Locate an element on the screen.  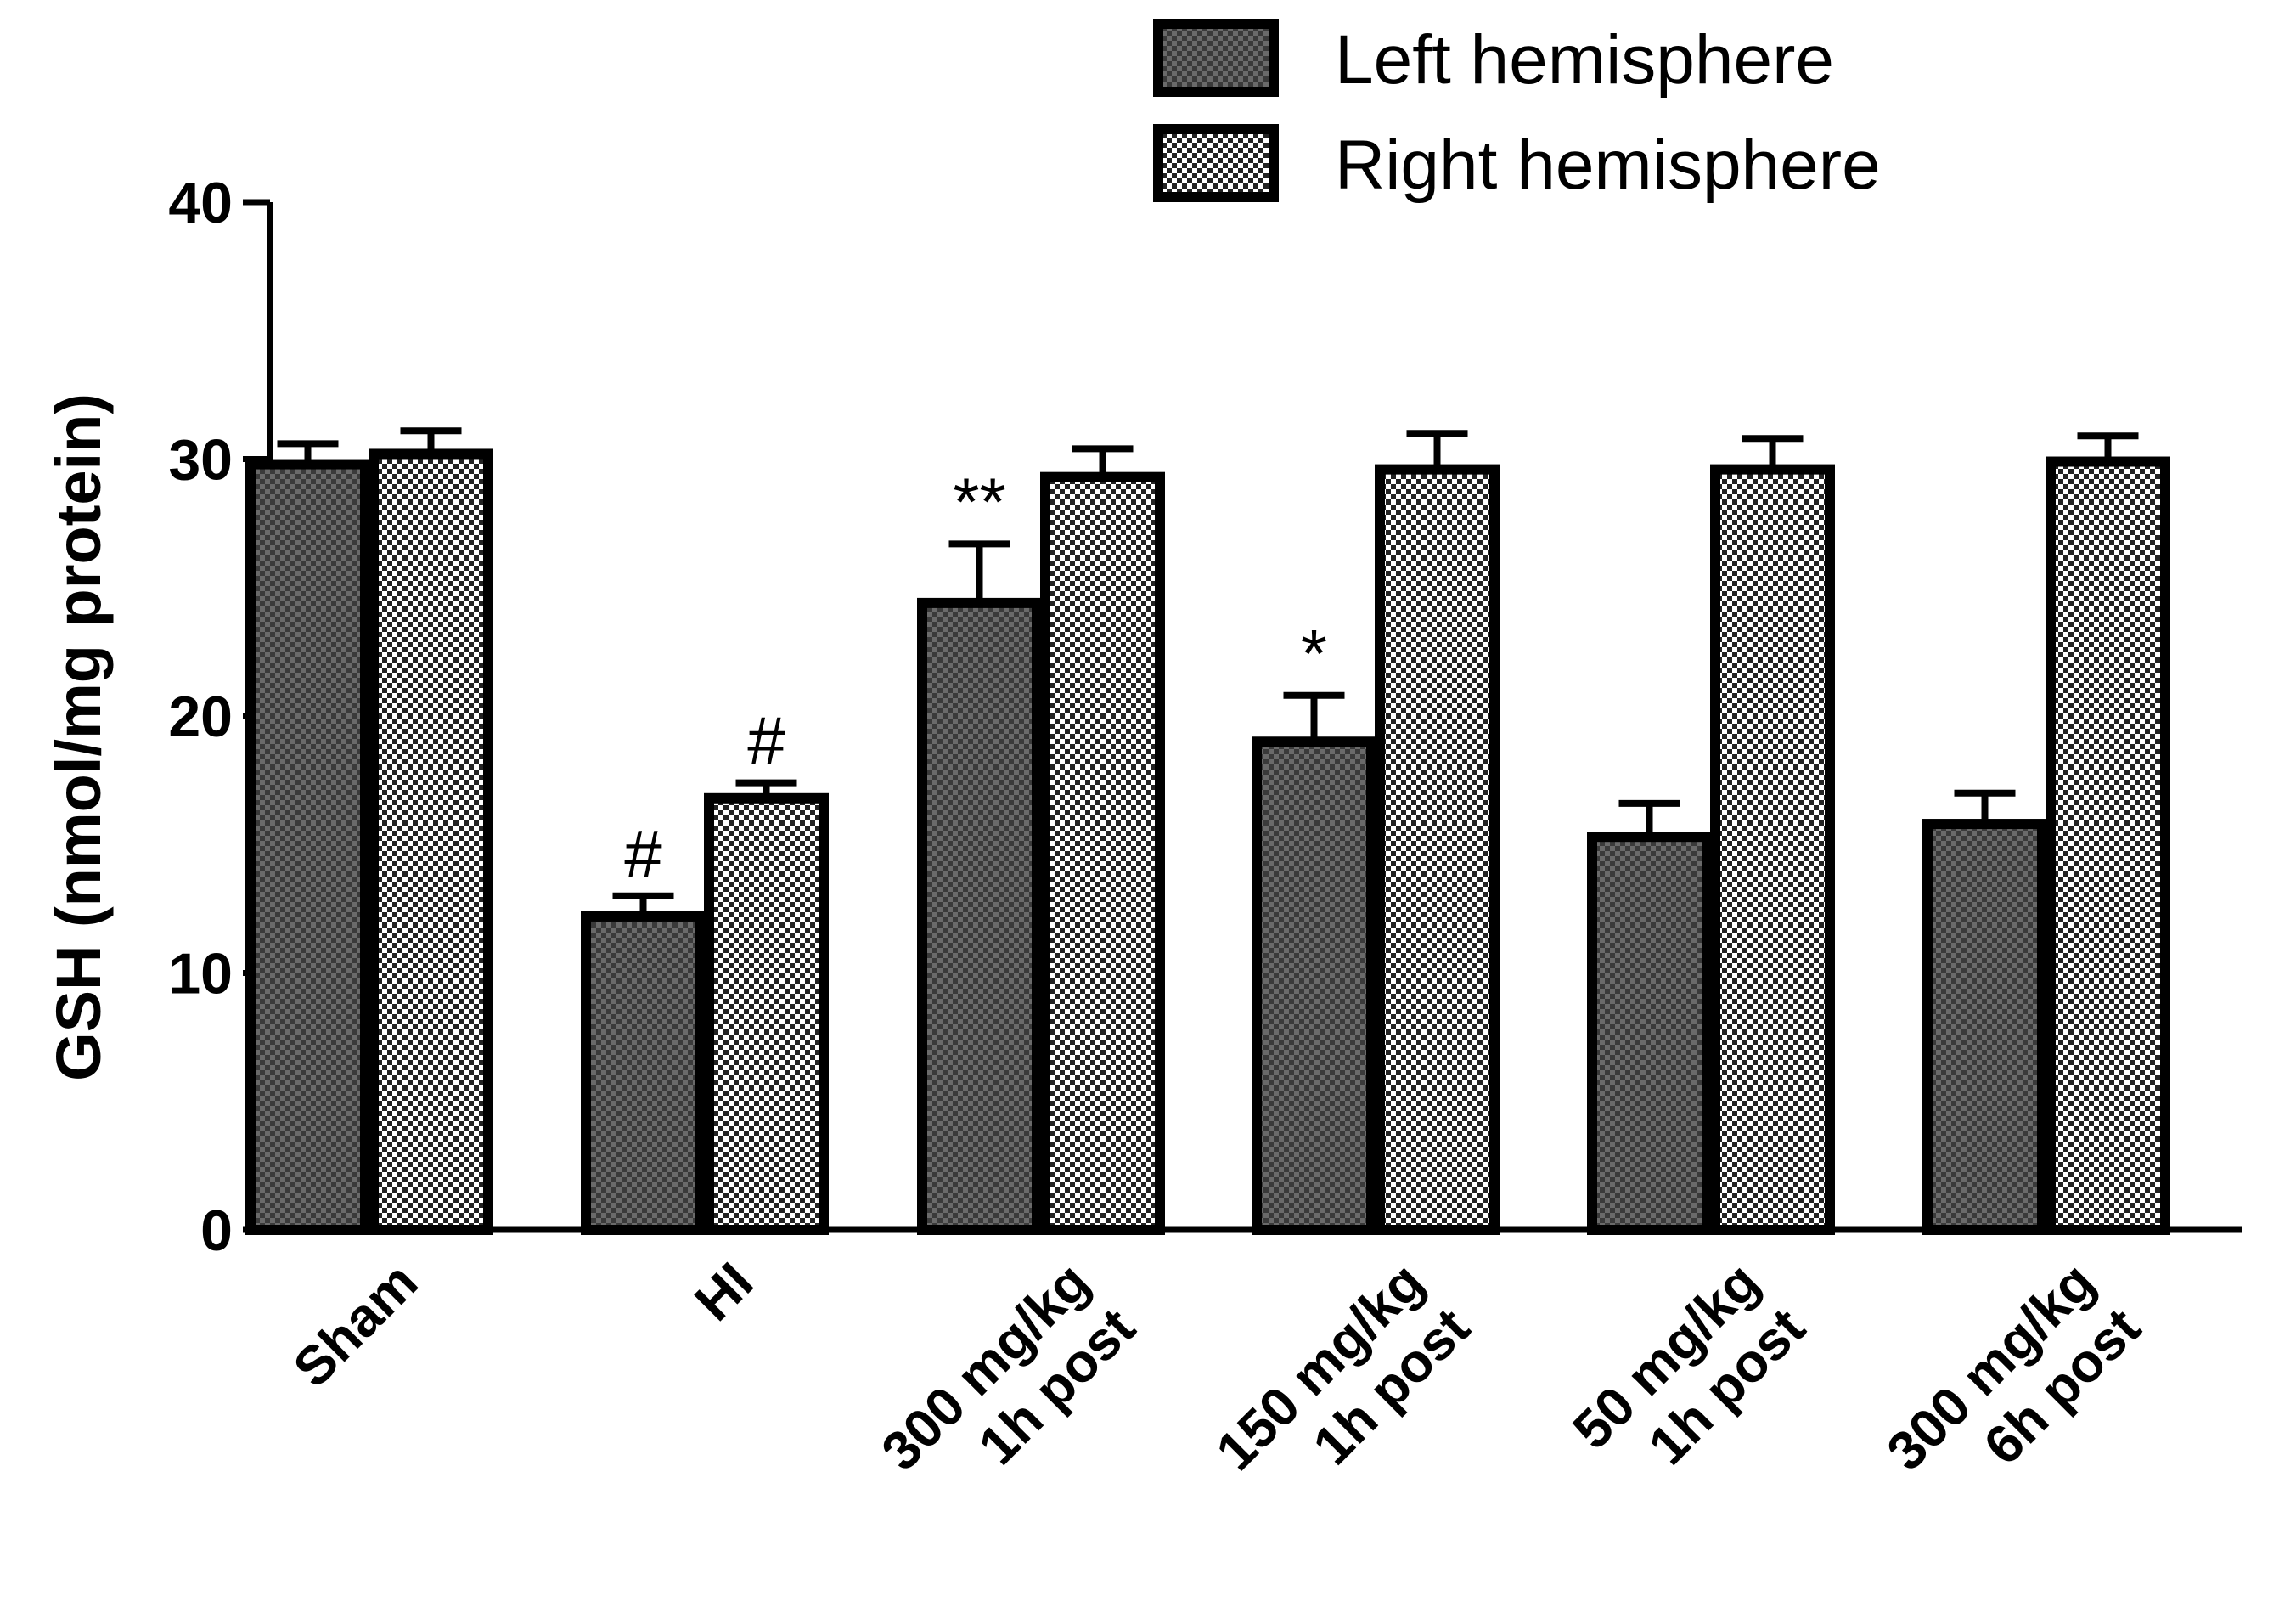
significance-marker: * is located at coordinates (1314, 654).